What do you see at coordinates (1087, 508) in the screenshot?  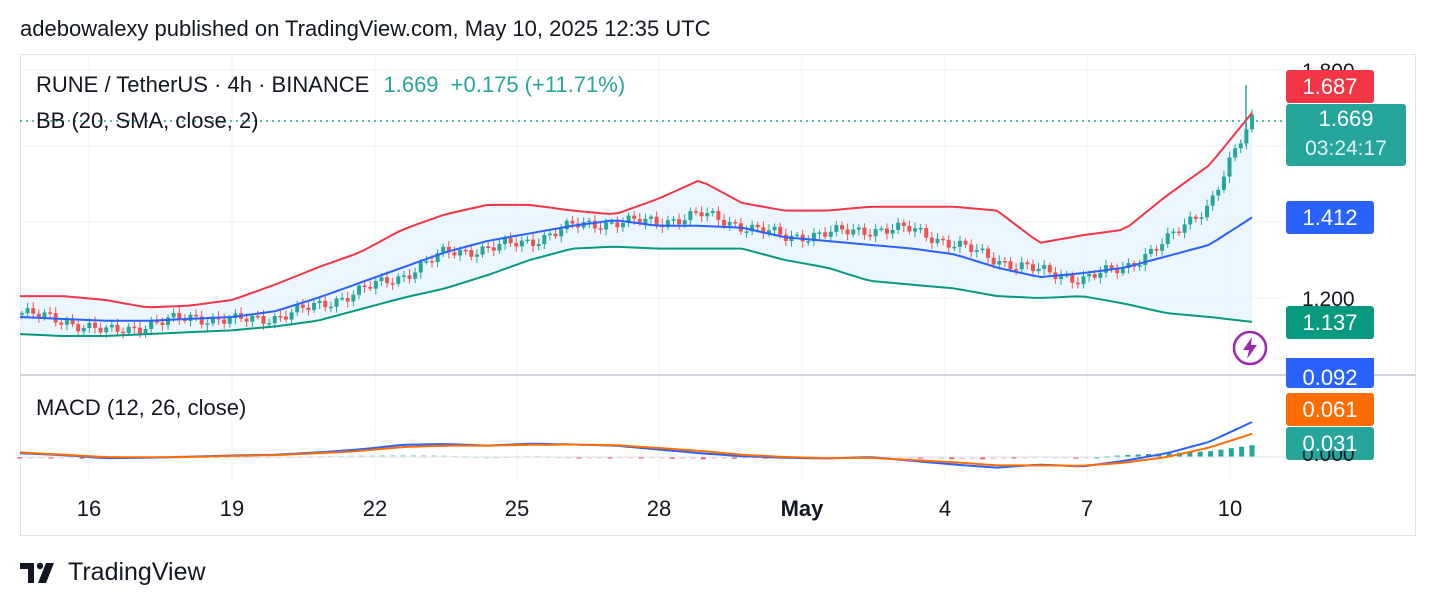 I see `x-tick-7: 7` at bounding box center [1087, 508].